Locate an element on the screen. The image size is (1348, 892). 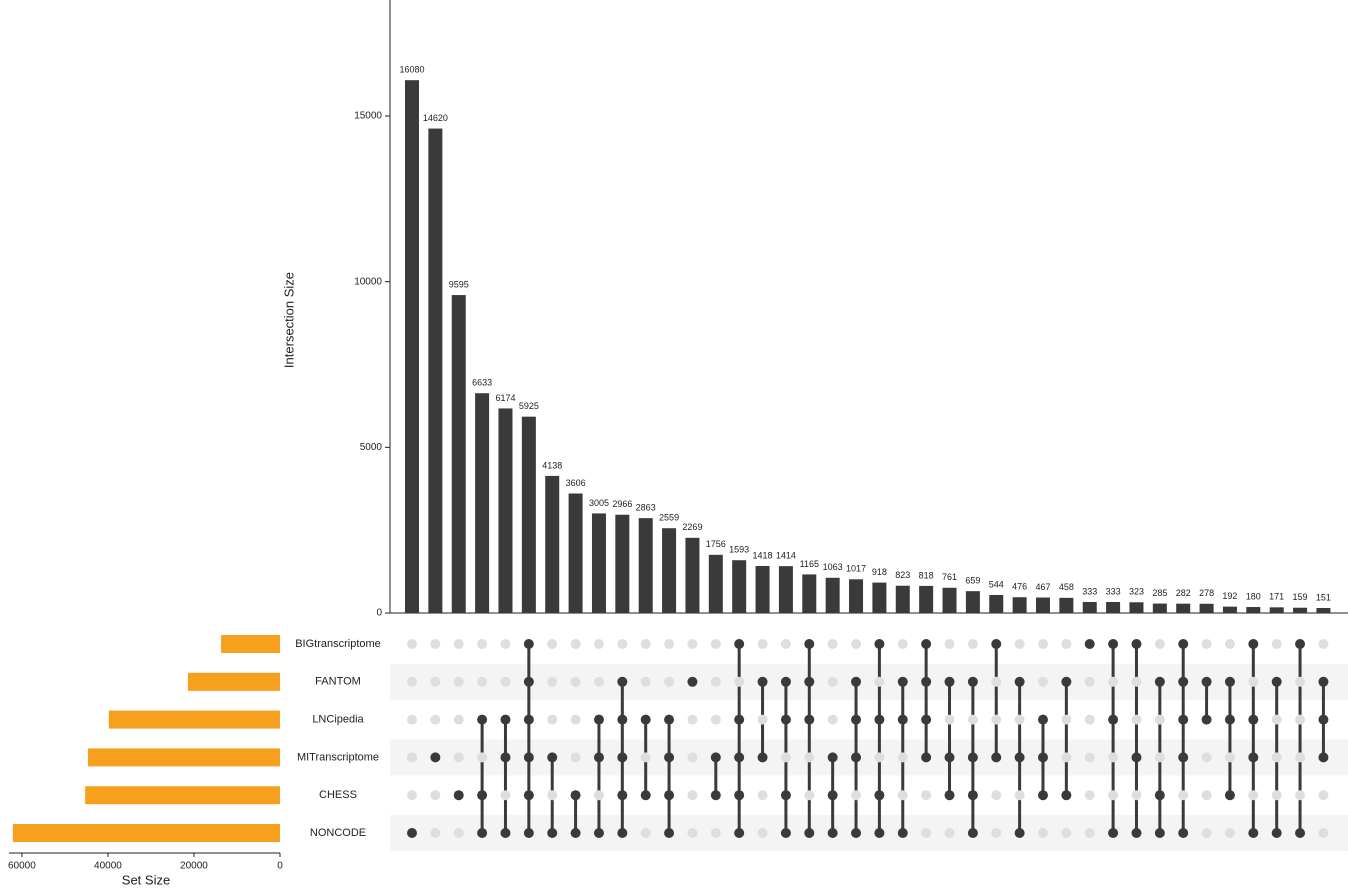
y-tick-label: 0 is located at coordinates (379, 613).